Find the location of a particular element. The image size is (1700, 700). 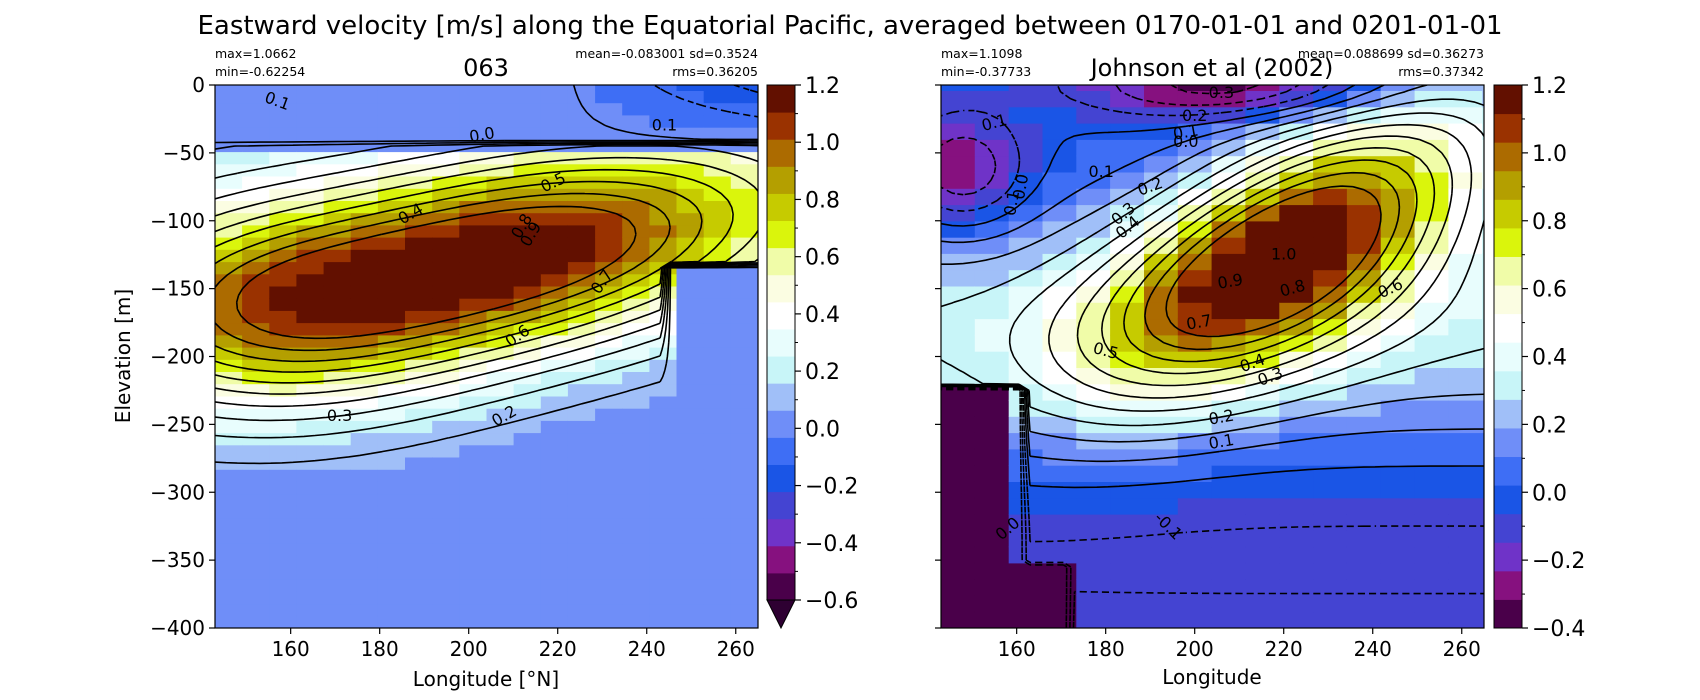

colorbar-tick-label: 0.8 is located at coordinates (1549, 222).